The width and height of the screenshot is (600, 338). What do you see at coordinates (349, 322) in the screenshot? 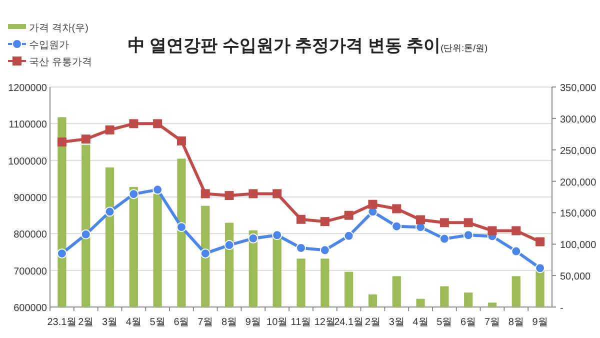
I see `x-tick-label: 24.1월` at bounding box center [349, 322].